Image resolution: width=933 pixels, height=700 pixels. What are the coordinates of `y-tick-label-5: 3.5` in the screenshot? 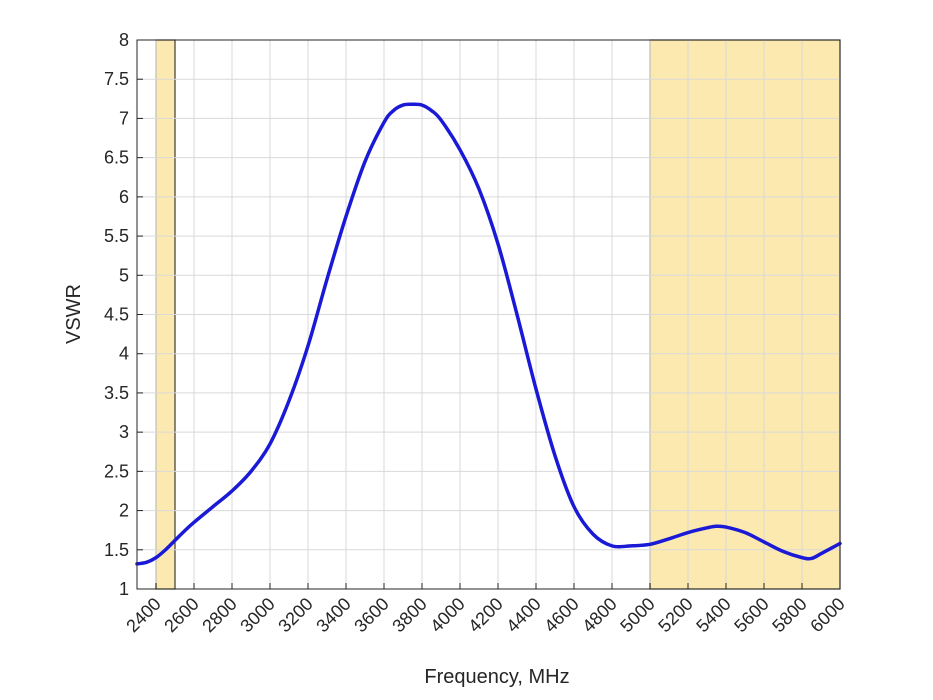 It's located at (116, 393).